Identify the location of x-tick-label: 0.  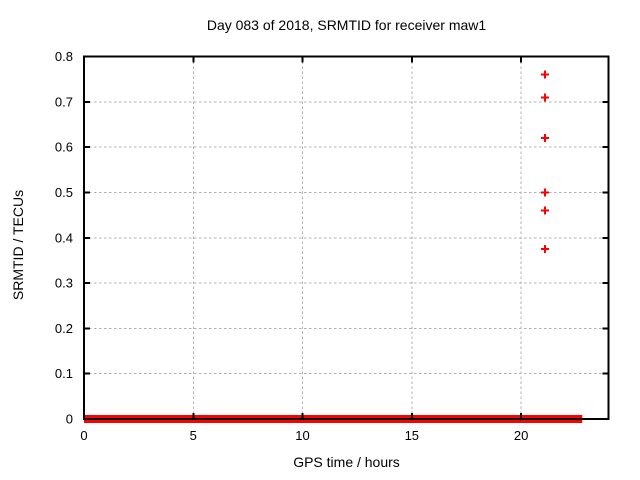
(83, 435).